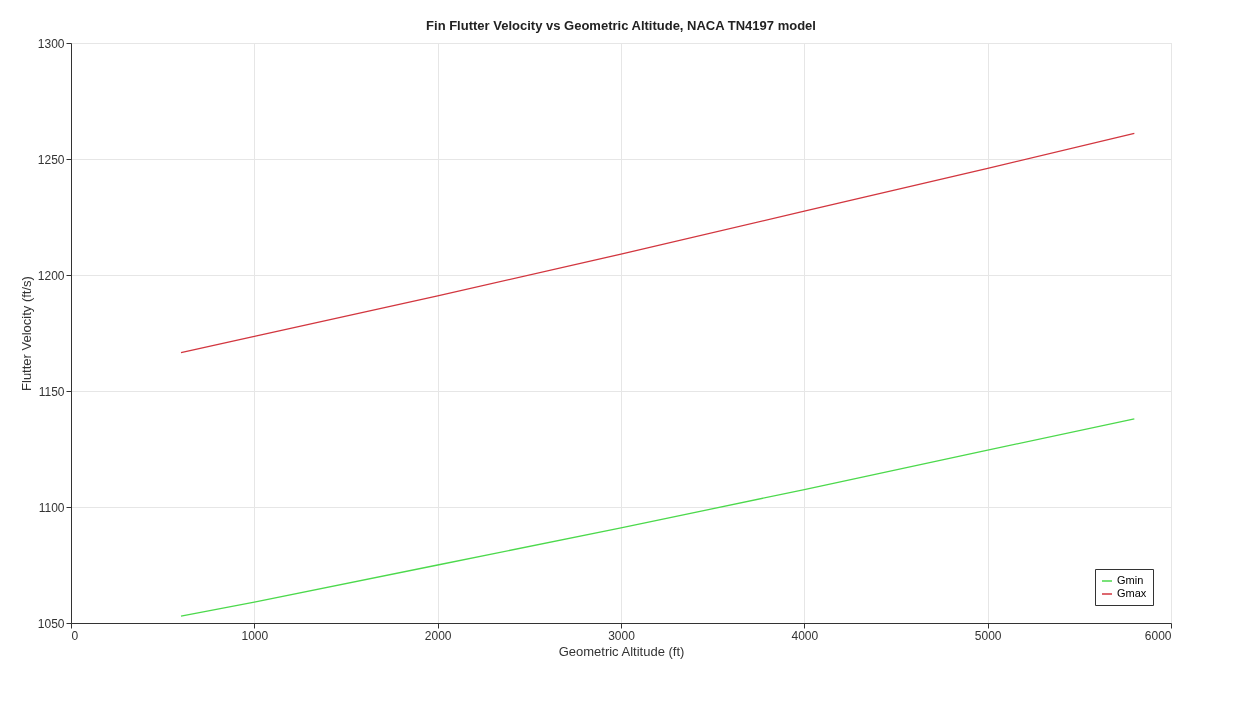  What do you see at coordinates (51, 507) in the screenshot?
I see `y-tick-label: 1100` at bounding box center [51, 507].